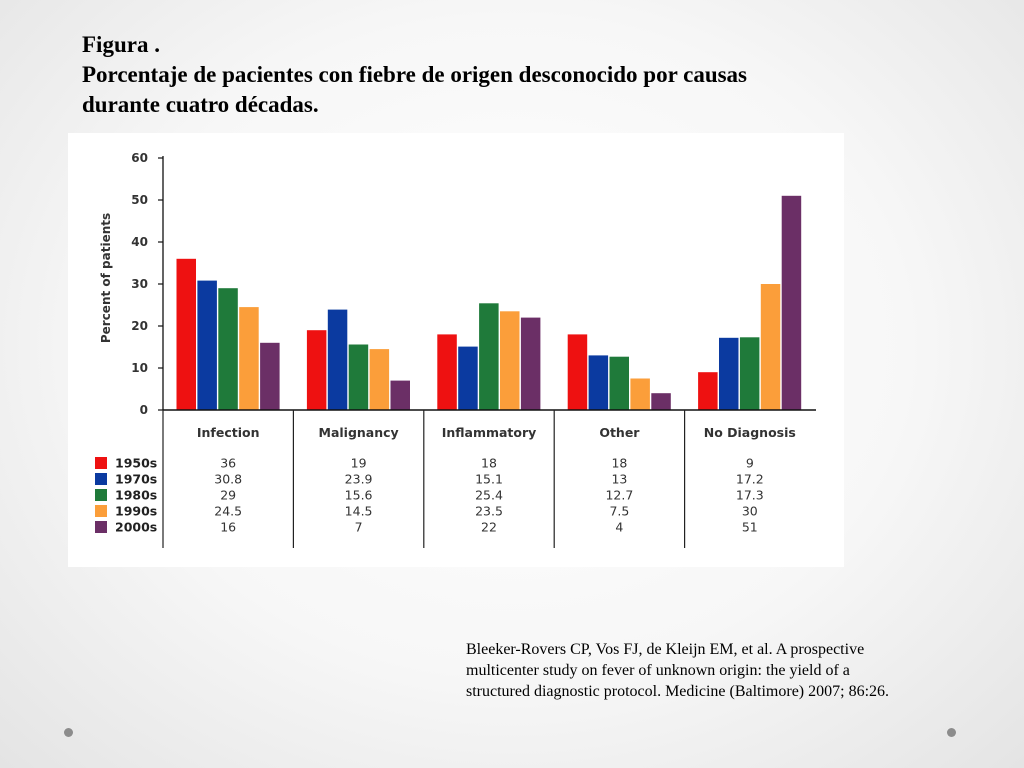  I want to click on corner-dot-left, so click(68, 732).